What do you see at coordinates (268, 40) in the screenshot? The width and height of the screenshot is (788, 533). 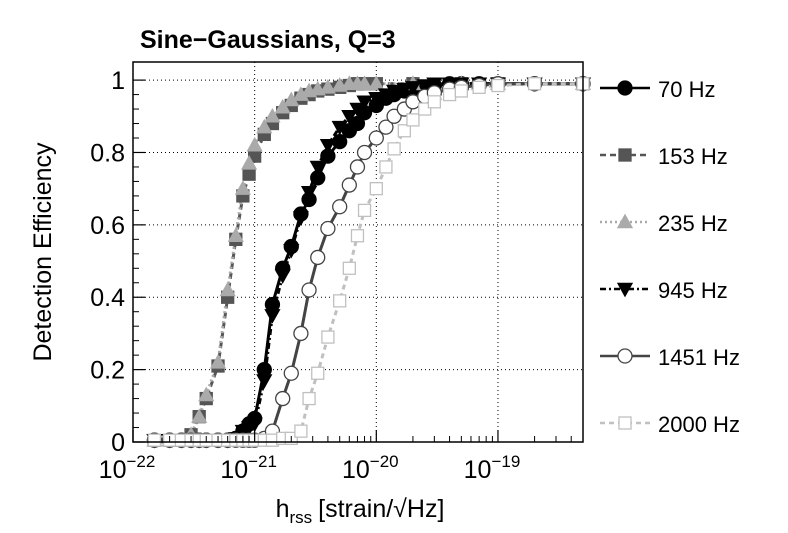 I see `chart-title: Sine−Gaussians, Q=3` at bounding box center [268, 40].